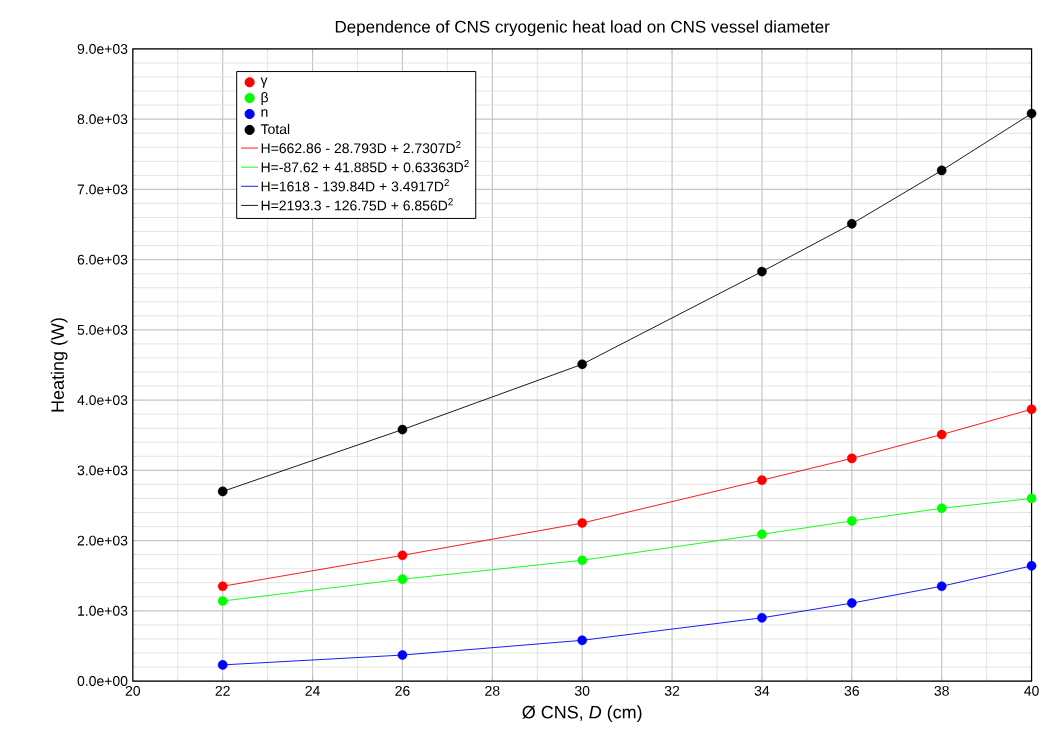  I want to click on legend-label: H=1618 - 139.84D + 3.4917D$^{2}$, so click(355, 185).